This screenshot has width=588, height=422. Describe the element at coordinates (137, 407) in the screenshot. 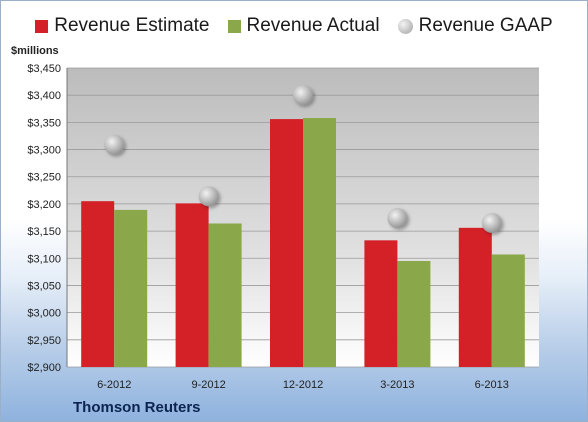

I see `source-label: Thomson Reuters` at that location.